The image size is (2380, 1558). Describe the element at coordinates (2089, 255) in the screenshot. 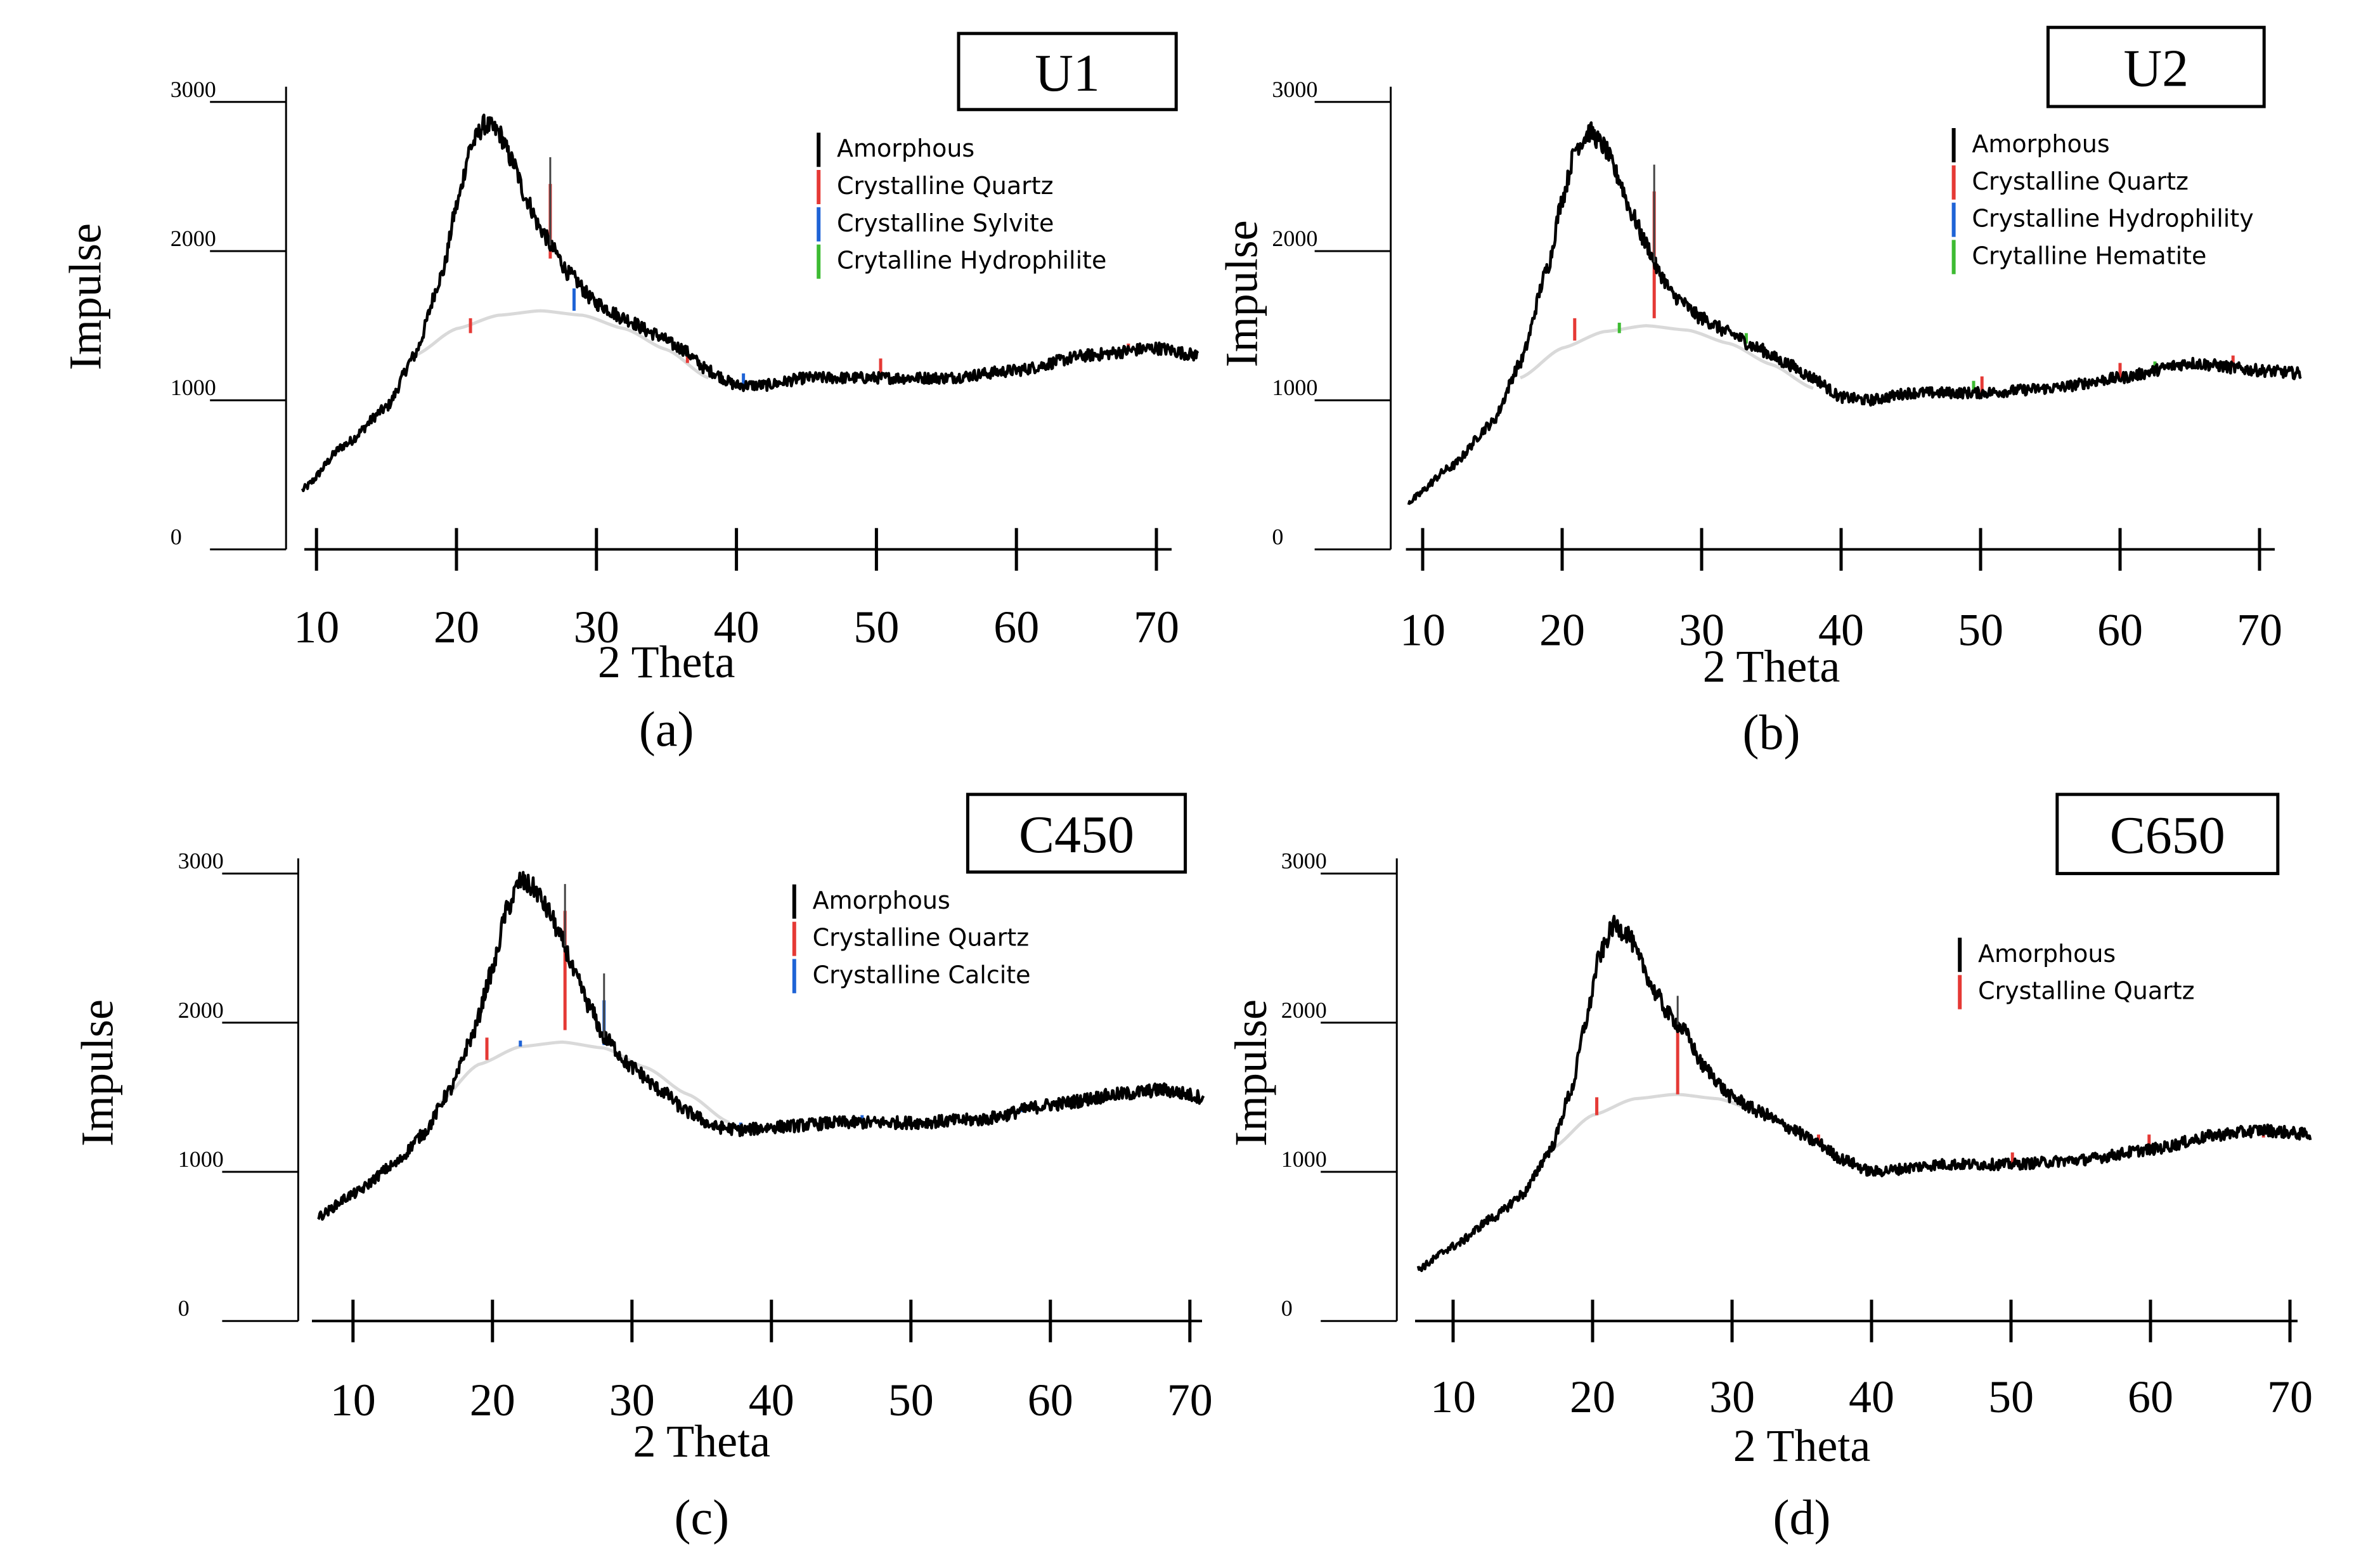

I see `legend-label: Crytalline Hematite` at that location.